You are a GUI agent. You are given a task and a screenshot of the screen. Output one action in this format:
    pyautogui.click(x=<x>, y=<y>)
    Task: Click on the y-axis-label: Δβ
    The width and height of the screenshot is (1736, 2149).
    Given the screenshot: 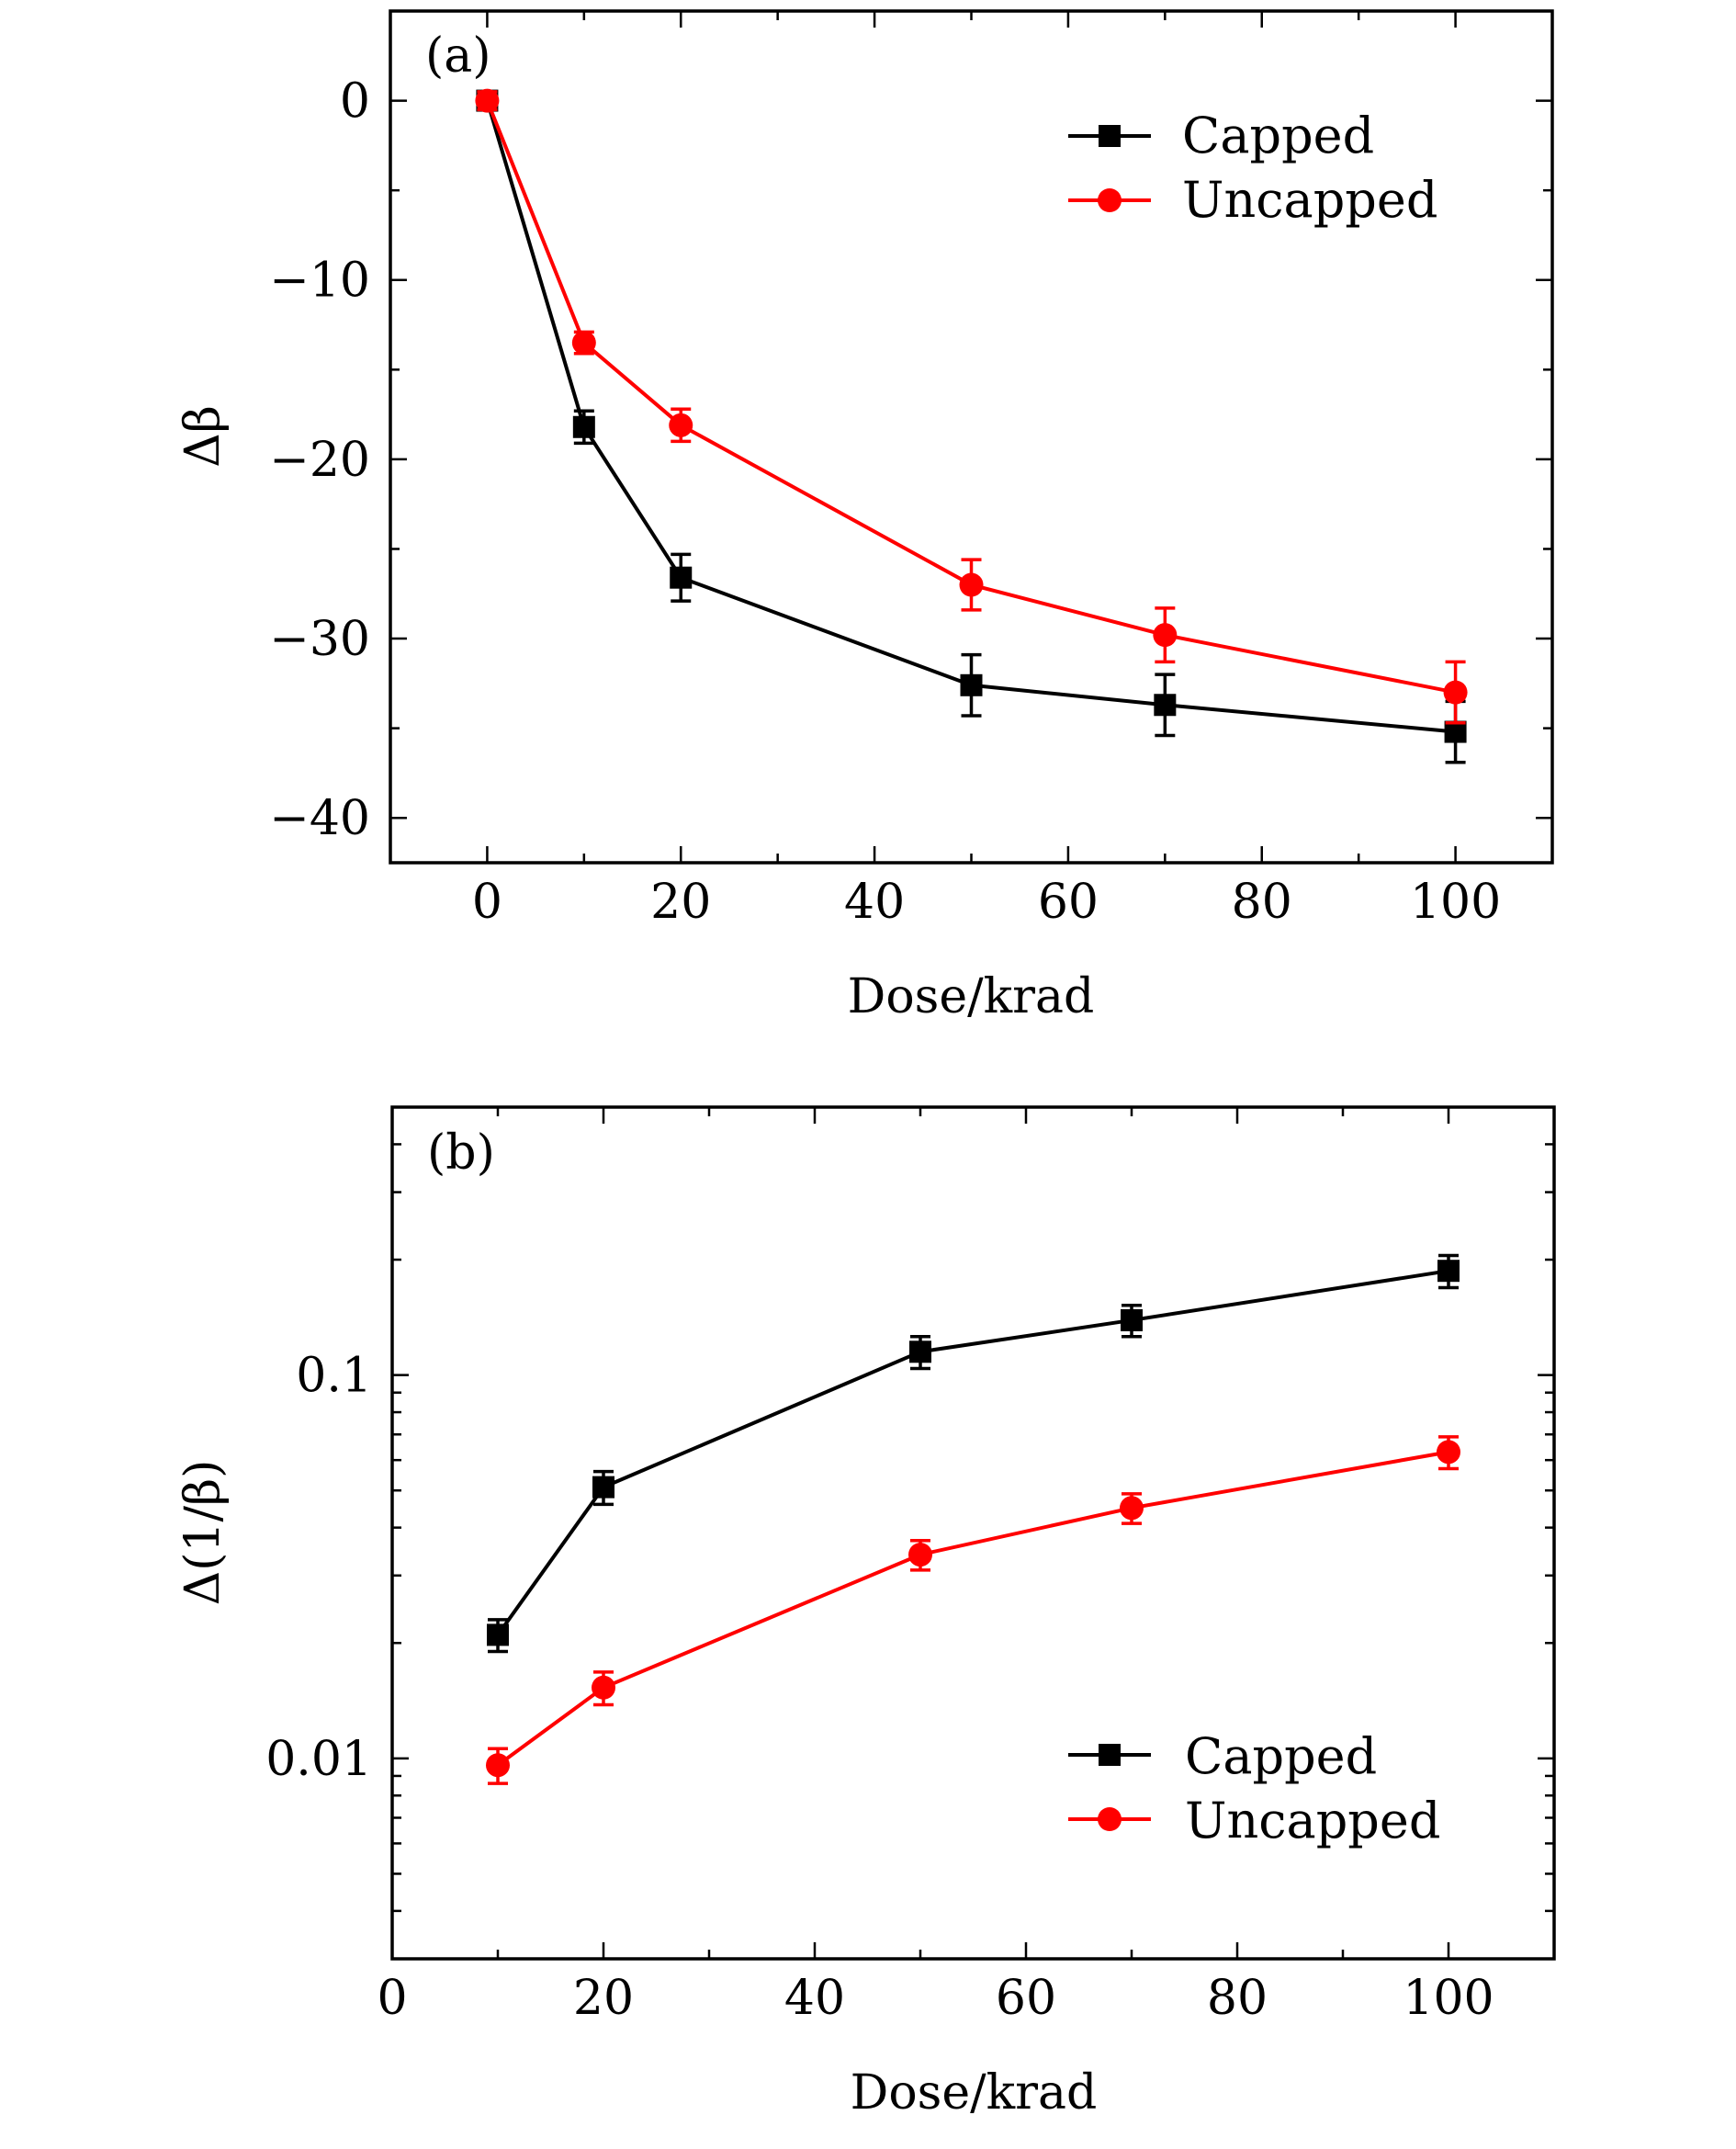 What is the action you would take?
    pyautogui.click(x=203, y=436)
    